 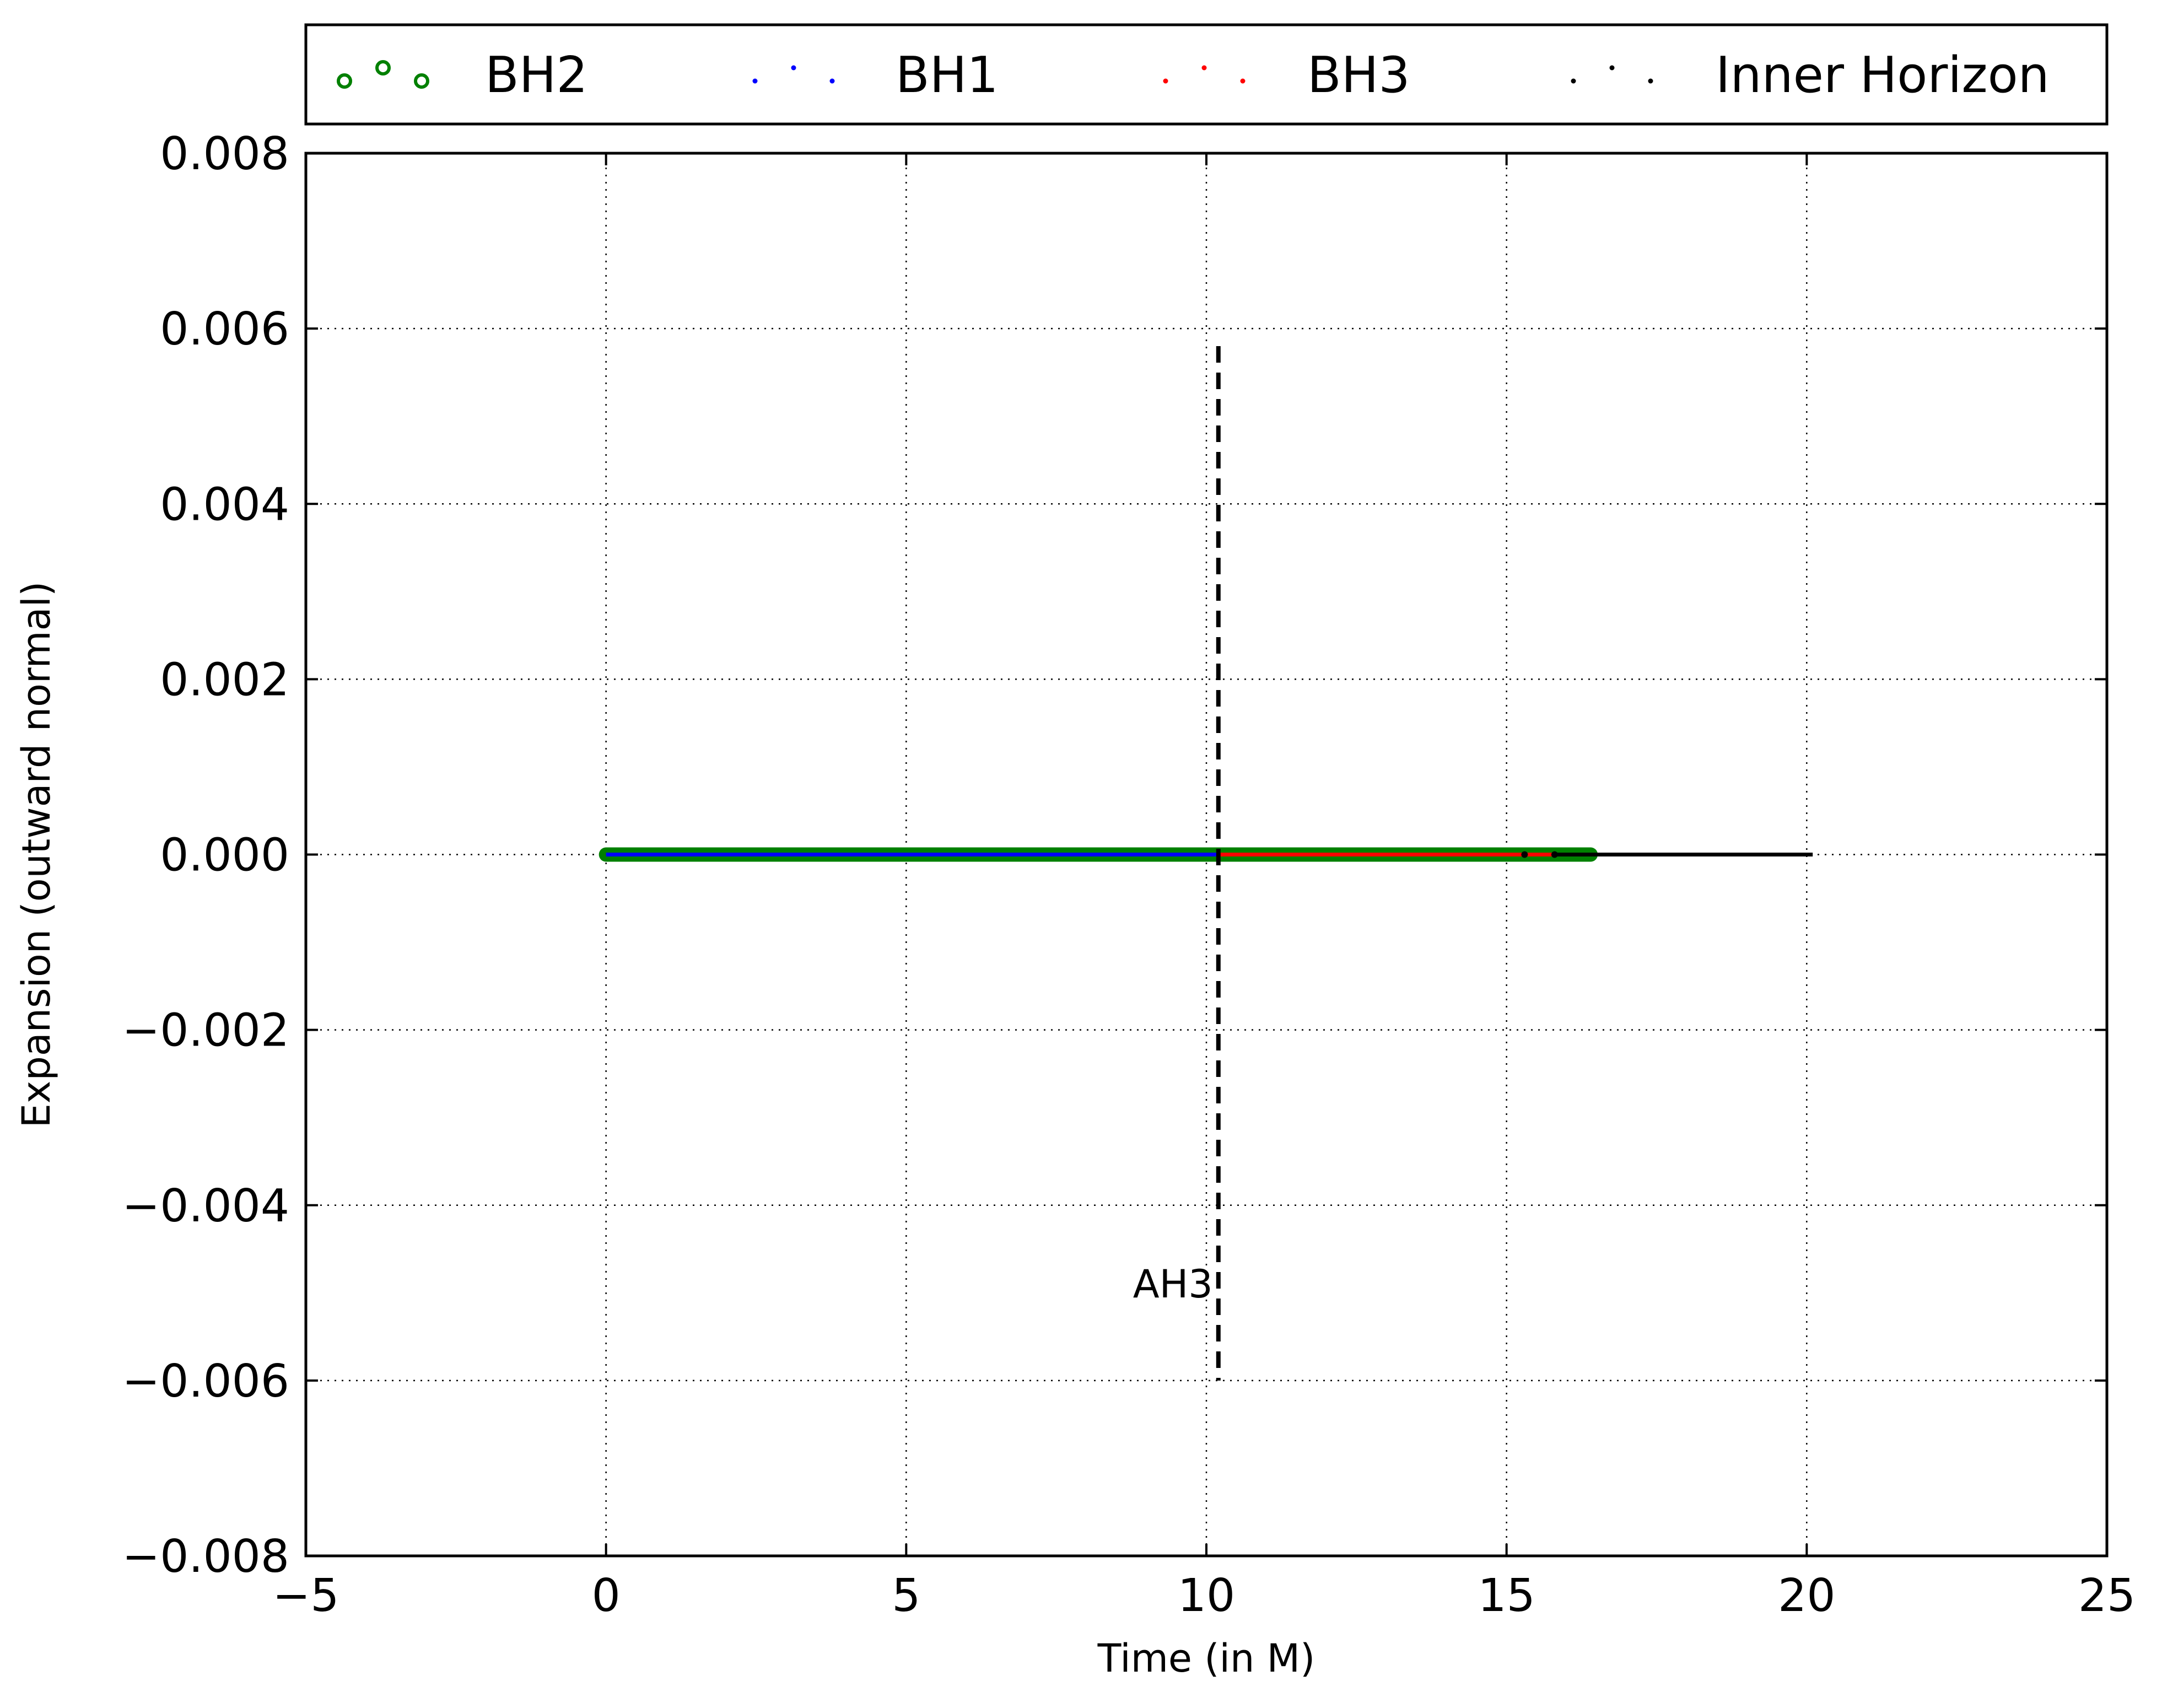 What do you see at coordinates (1173, 1284) in the screenshot?
I see `ah3-annotation-label: AH3` at bounding box center [1173, 1284].